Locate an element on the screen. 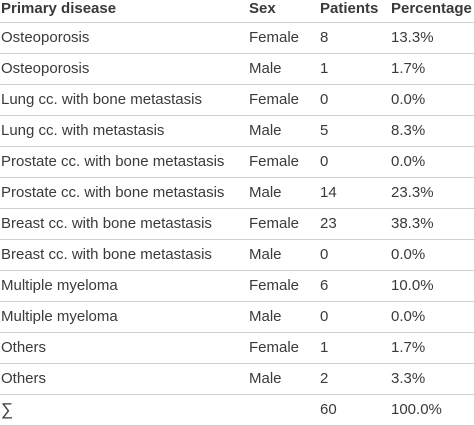 The height and width of the screenshot is (426, 474). total-row: ∑ 60 100.0% is located at coordinates (237, 410).